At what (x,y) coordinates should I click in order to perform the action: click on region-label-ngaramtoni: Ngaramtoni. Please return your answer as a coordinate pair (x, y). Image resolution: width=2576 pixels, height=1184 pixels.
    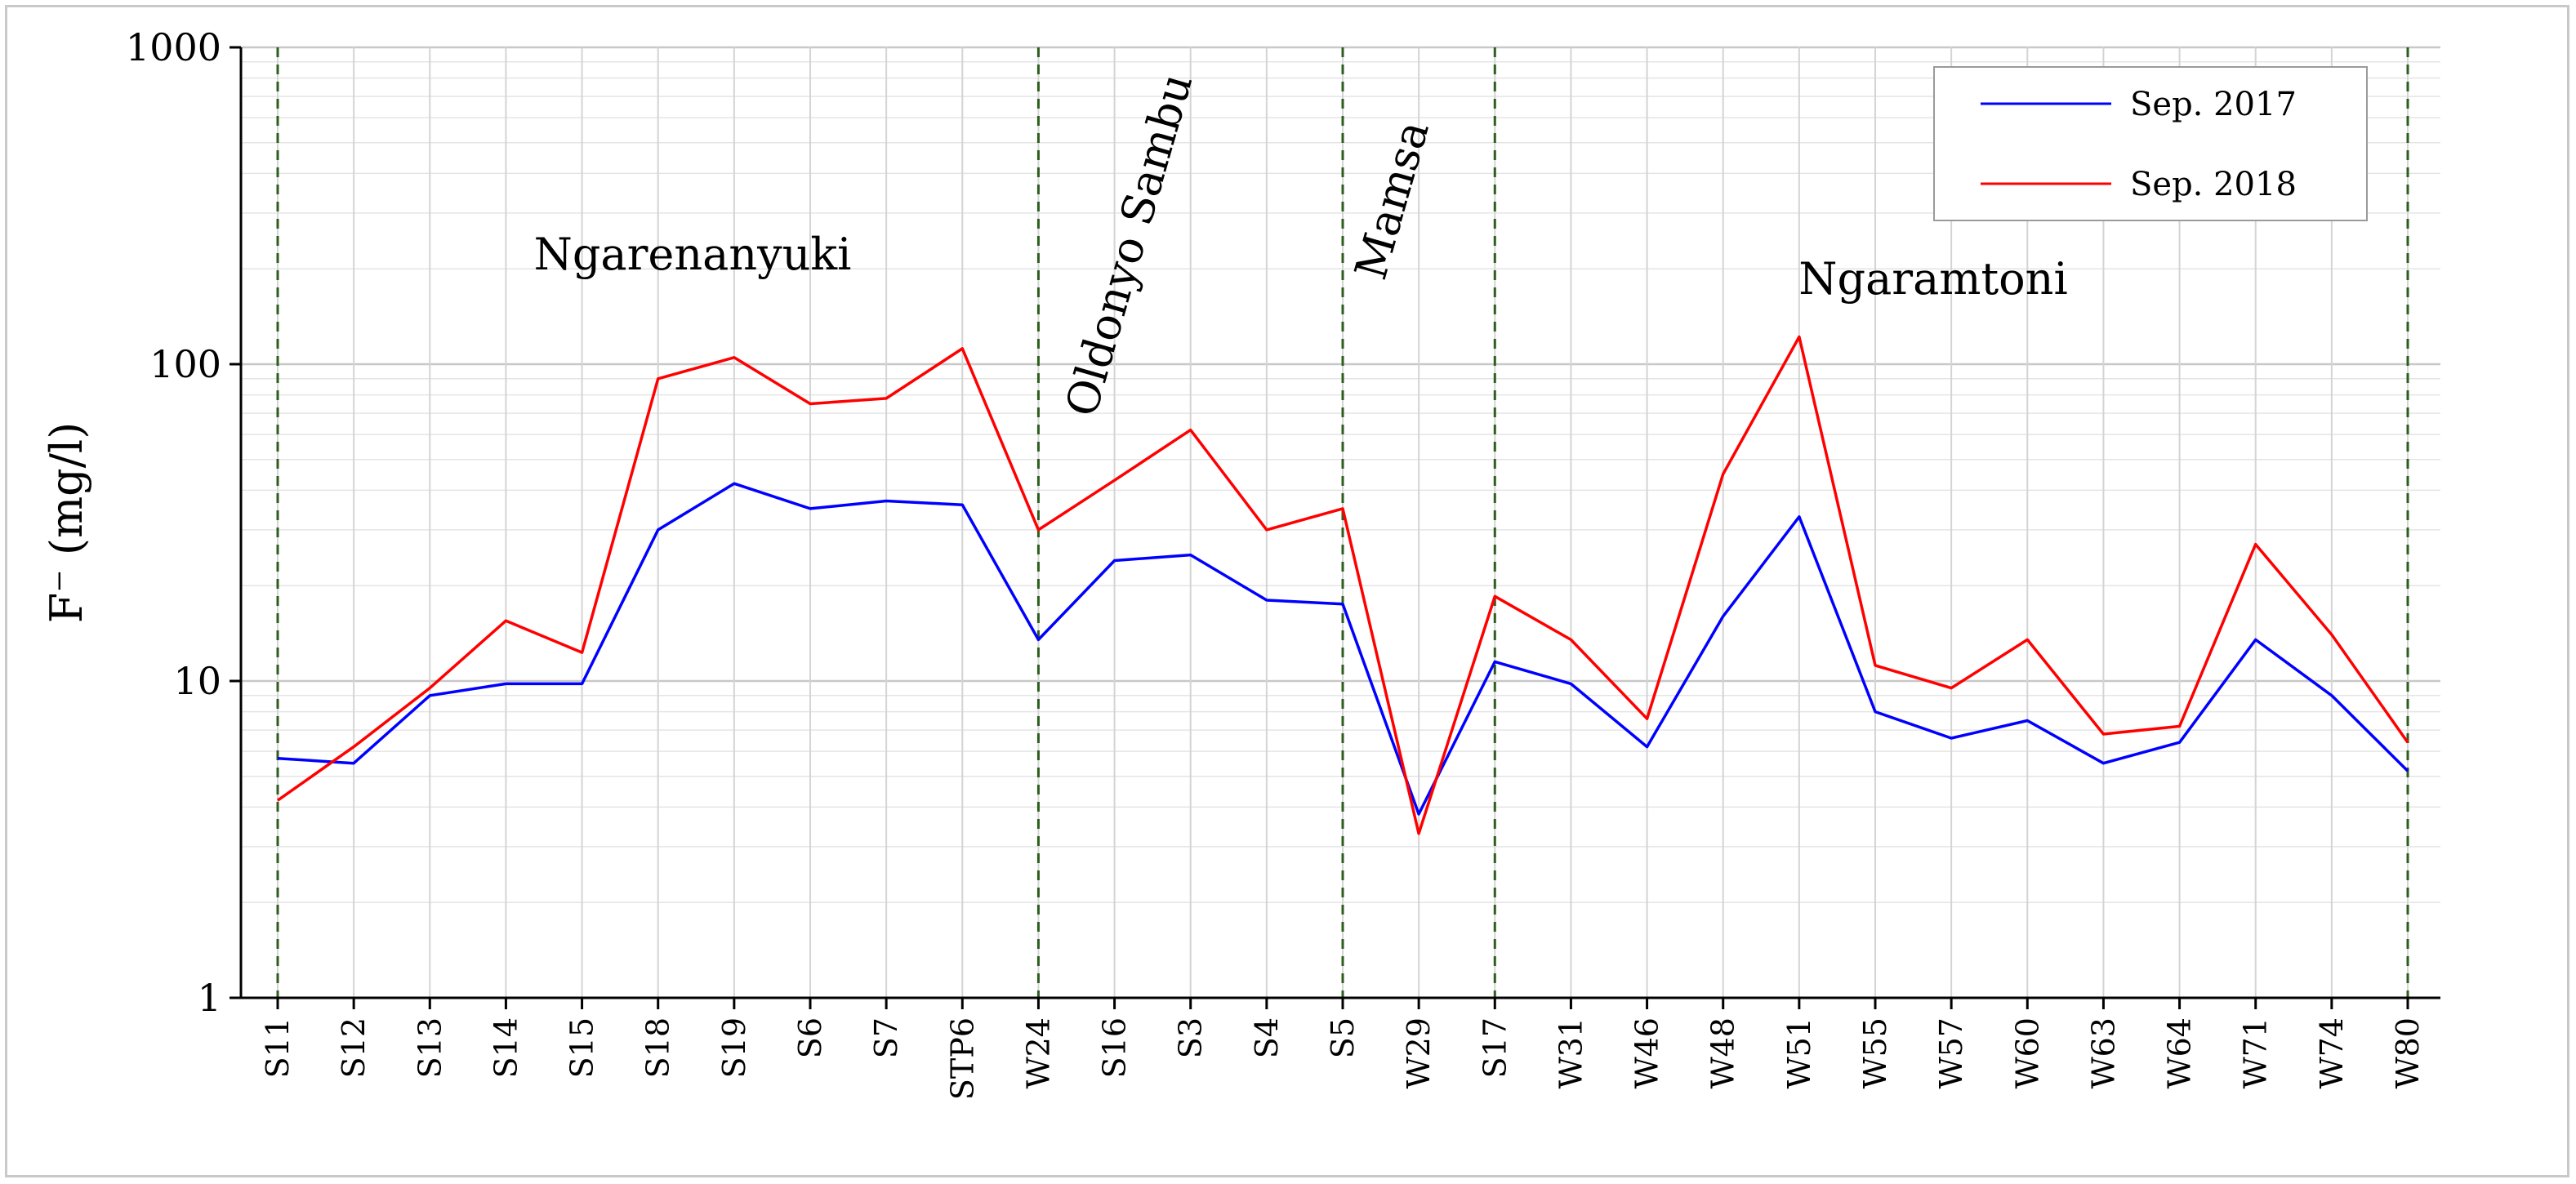
    Looking at the image, I should click on (1932, 279).